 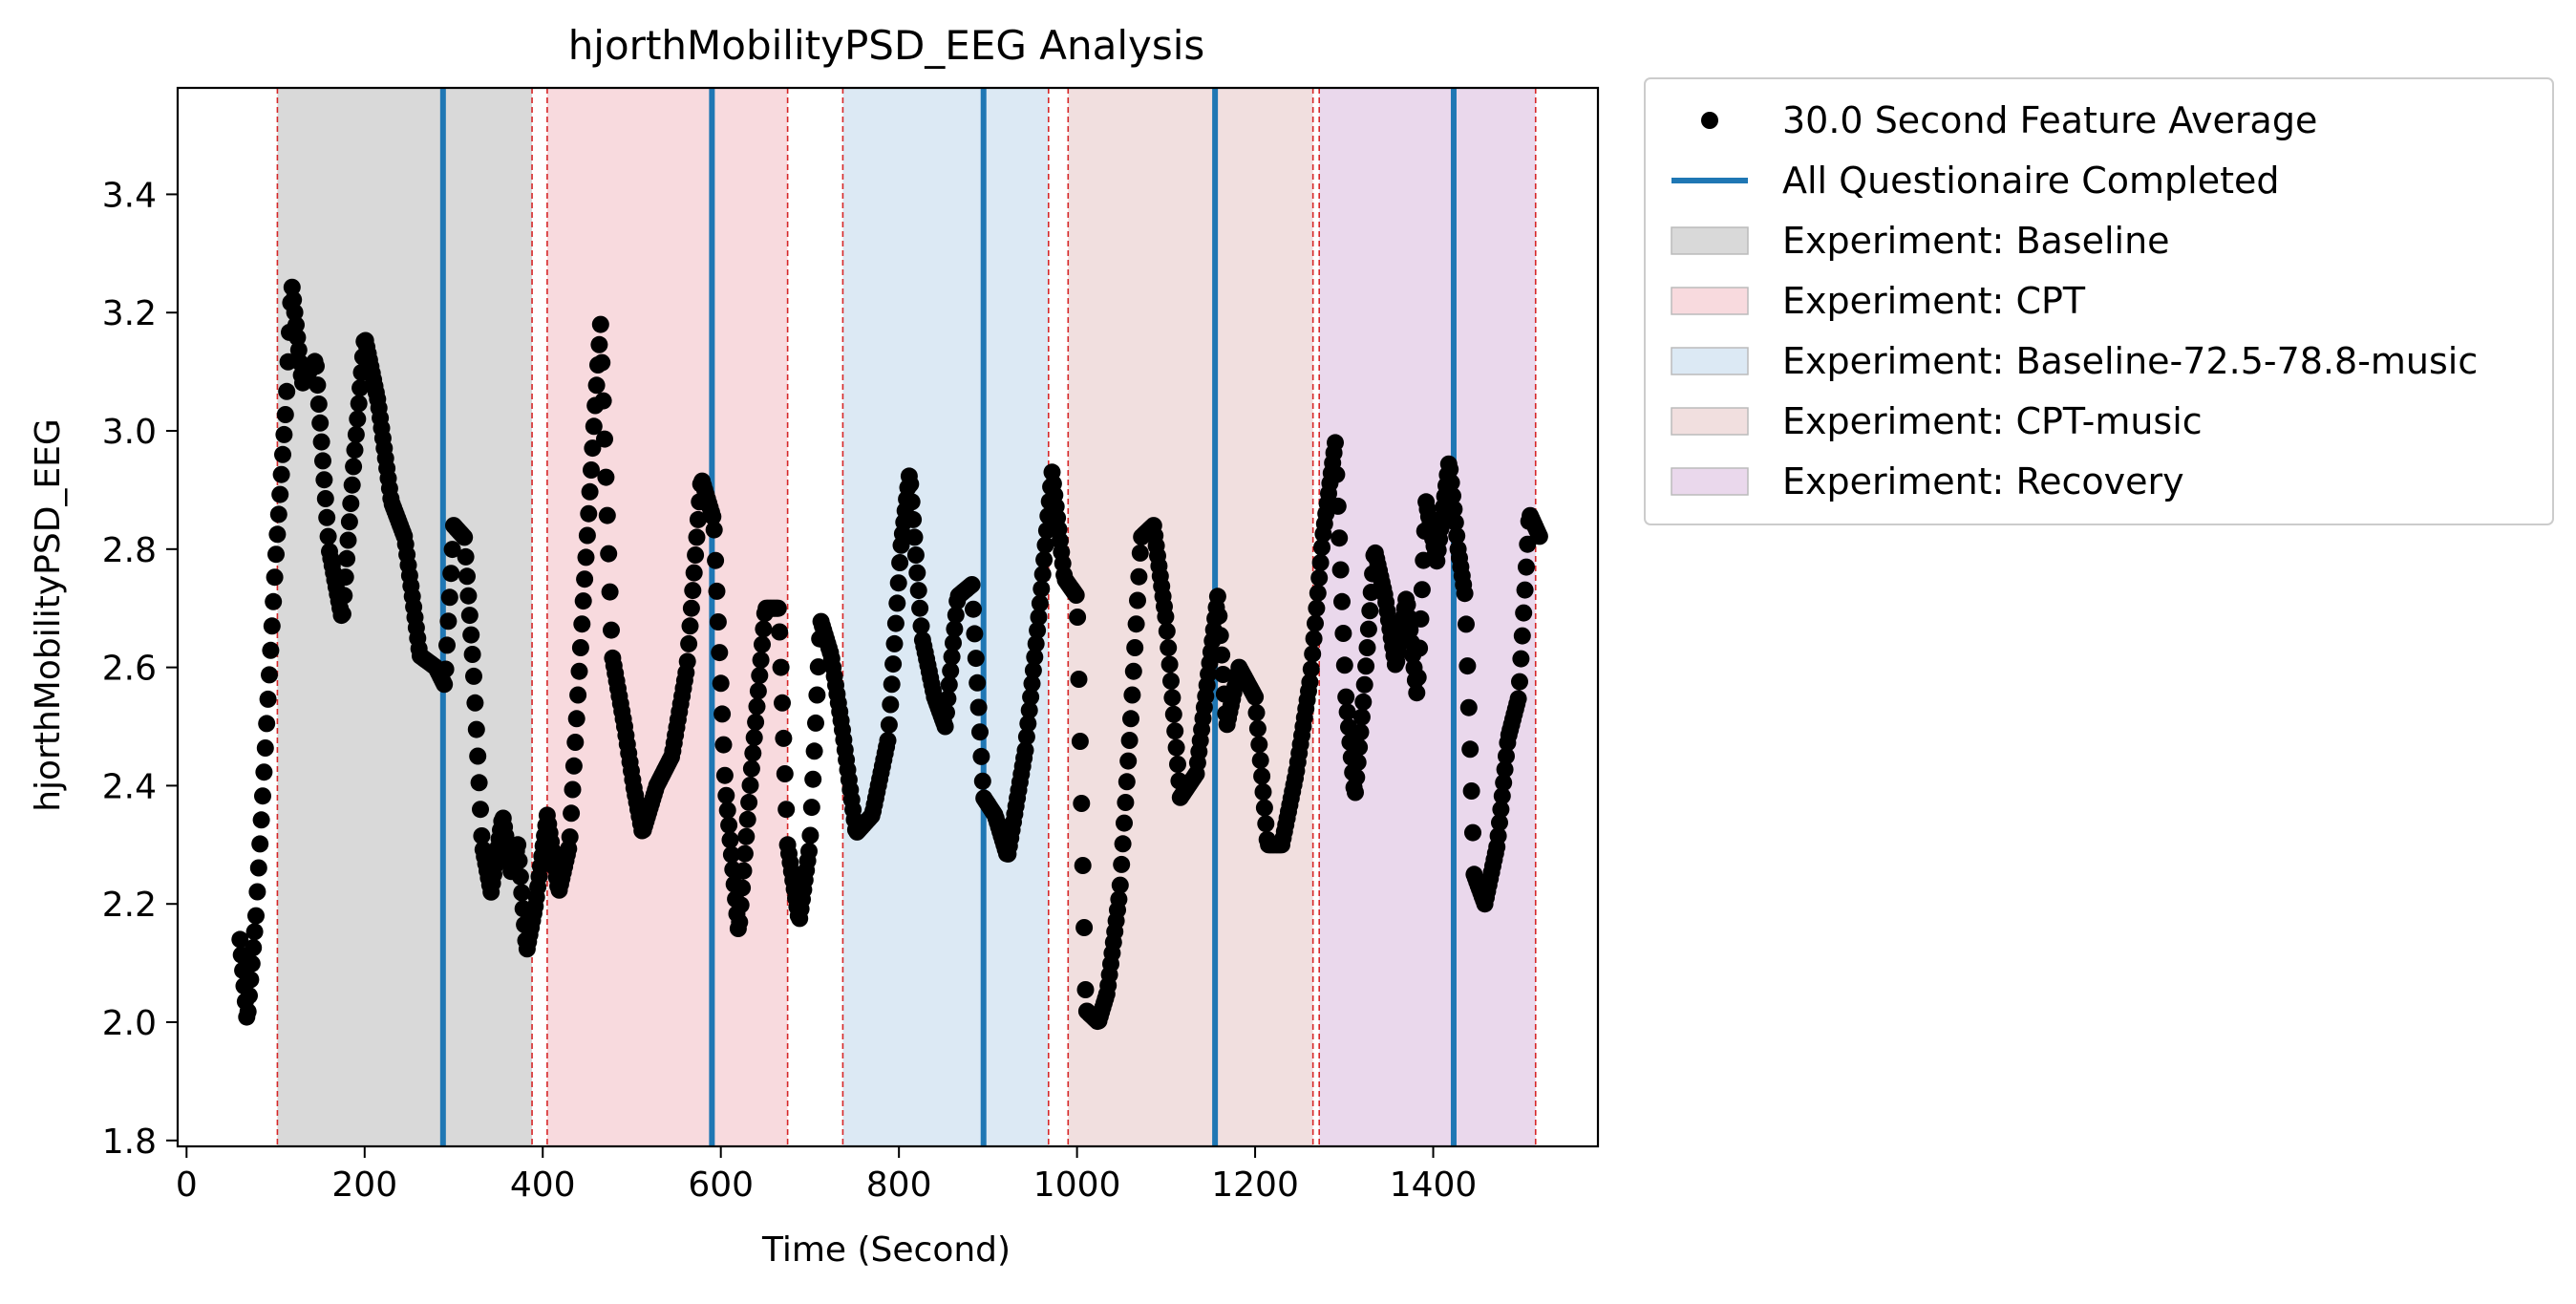 I want to click on y-tick-label-6: 2.8, so click(x=129, y=550).